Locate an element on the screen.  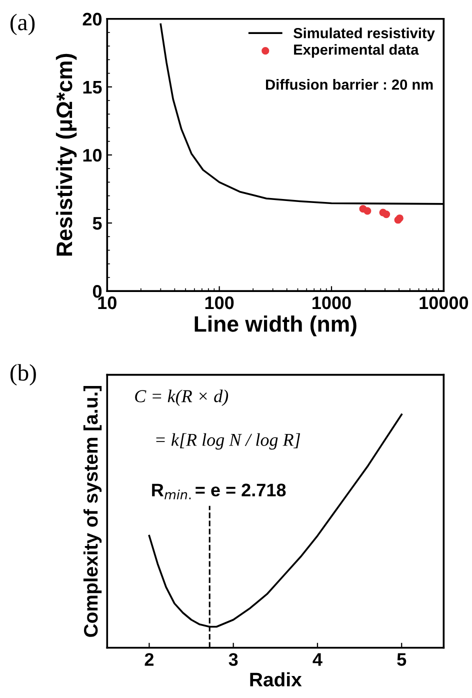
text: (a) is located at coordinates (22, 25).